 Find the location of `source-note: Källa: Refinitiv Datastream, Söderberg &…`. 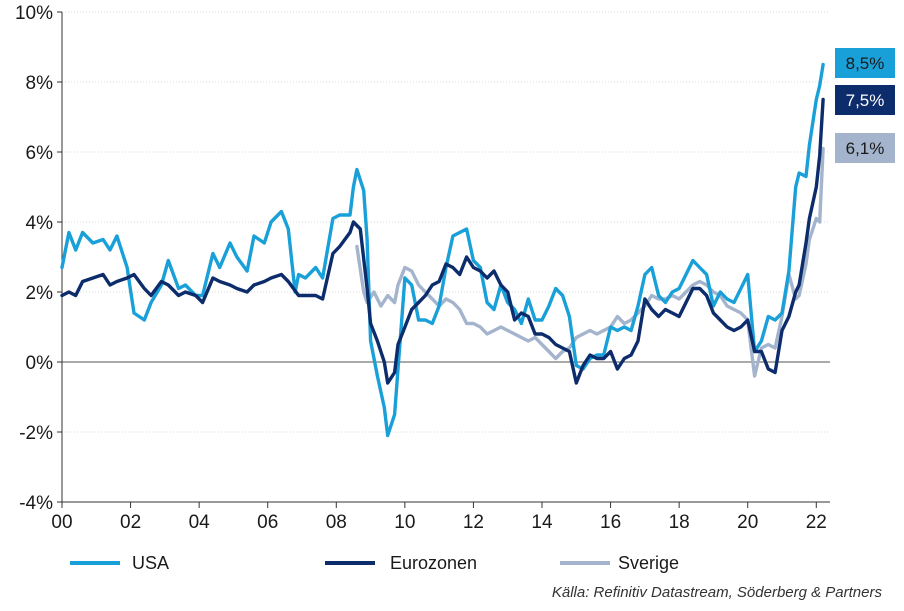

source-note: Källa: Refinitiv Datastream, Söderberg &… is located at coordinates (716, 592).